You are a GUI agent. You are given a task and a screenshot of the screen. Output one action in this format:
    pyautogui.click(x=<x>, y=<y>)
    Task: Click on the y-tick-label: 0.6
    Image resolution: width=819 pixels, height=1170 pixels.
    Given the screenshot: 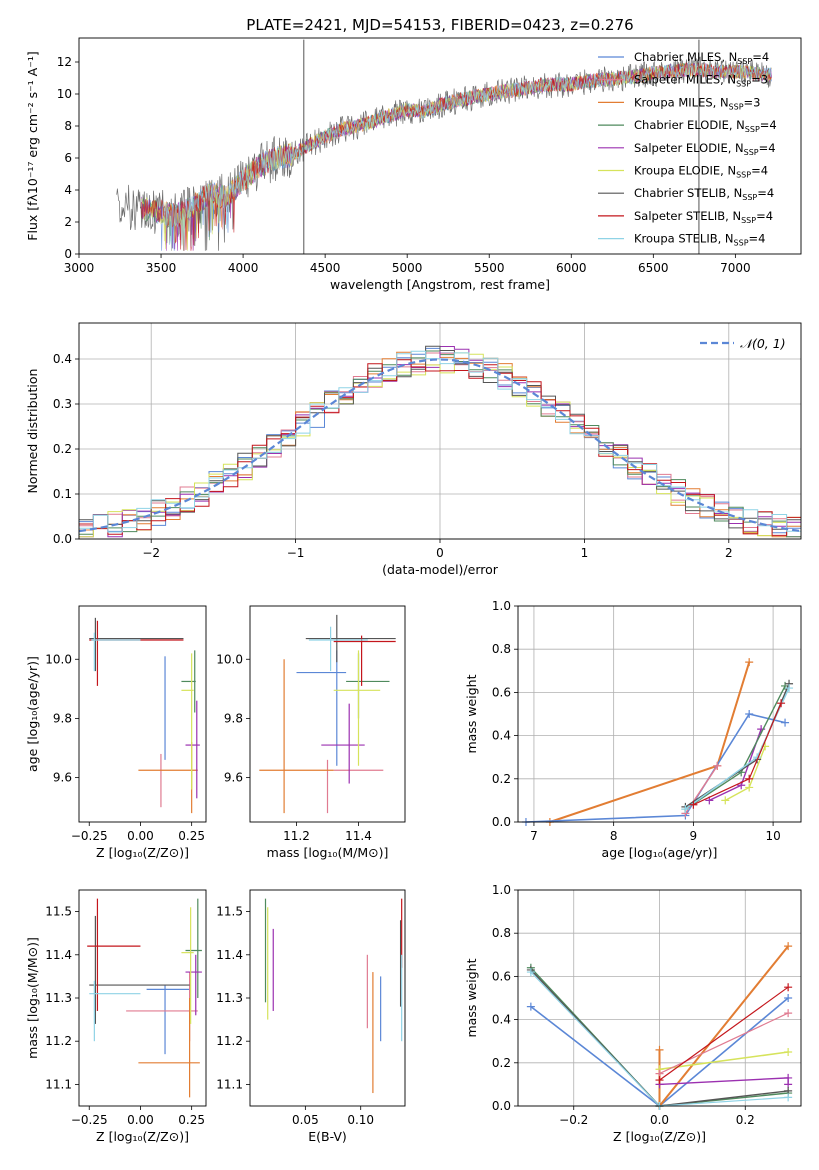 What is the action you would take?
    pyautogui.click(x=501, y=692)
    